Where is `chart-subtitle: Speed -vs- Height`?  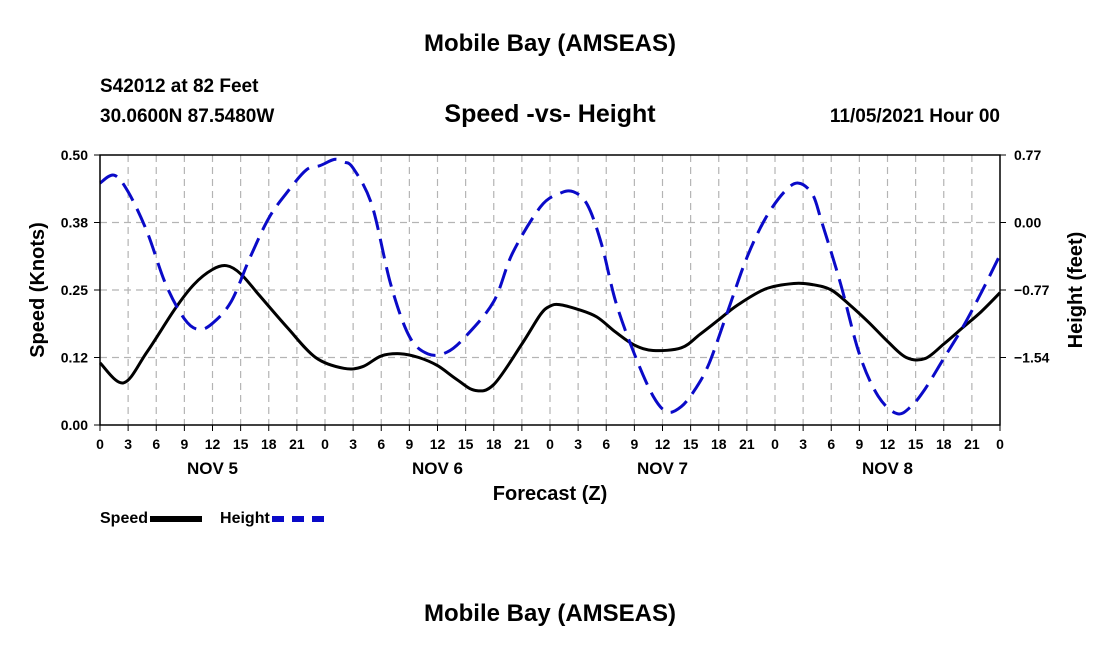 chart-subtitle: Speed -vs- Height is located at coordinates (550, 114).